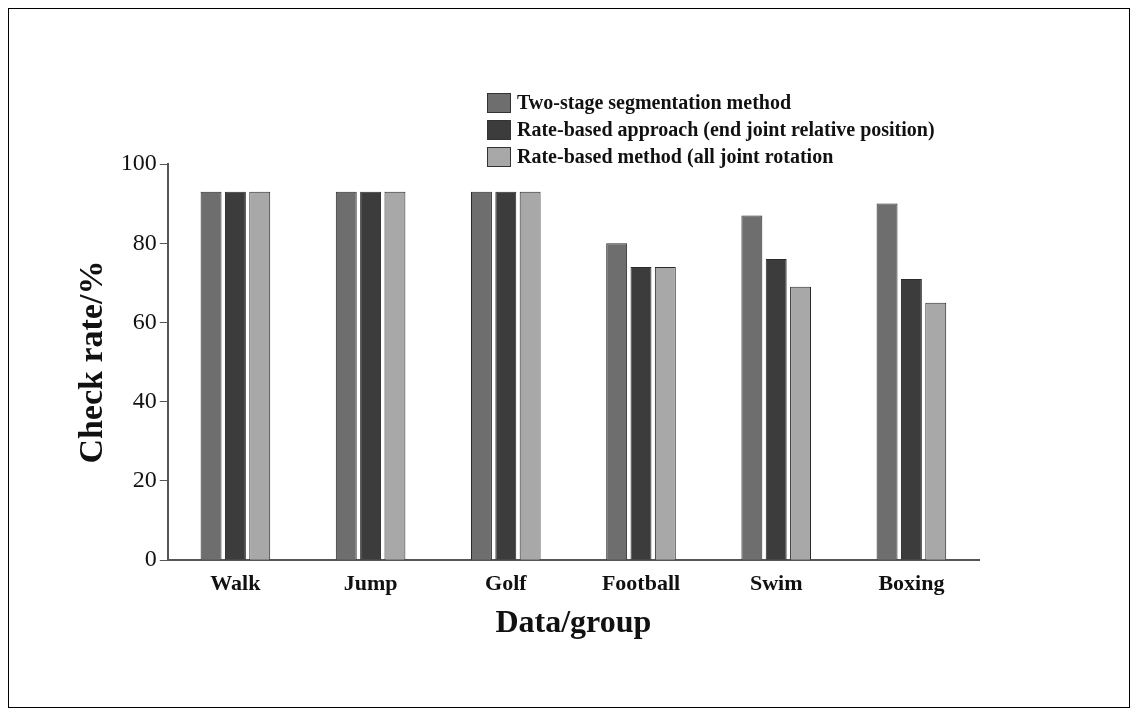 This screenshot has width=1141, height=717. What do you see at coordinates (370, 583) in the screenshot?
I see `x-tick-label: Jump` at bounding box center [370, 583].